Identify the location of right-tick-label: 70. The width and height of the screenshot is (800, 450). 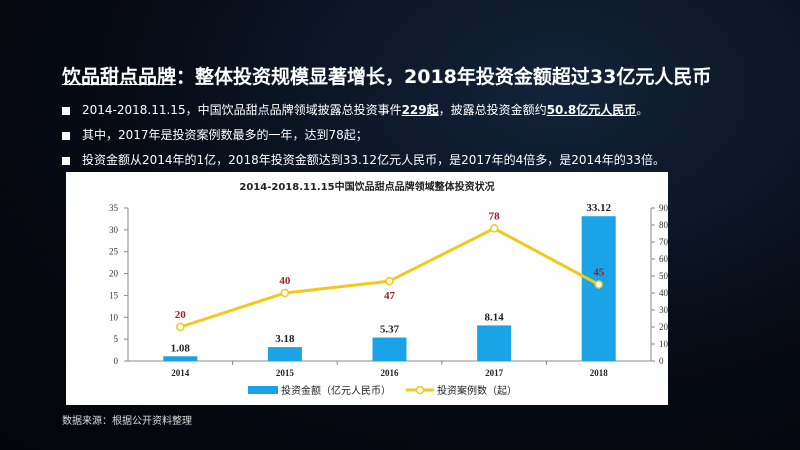
(663, 242).